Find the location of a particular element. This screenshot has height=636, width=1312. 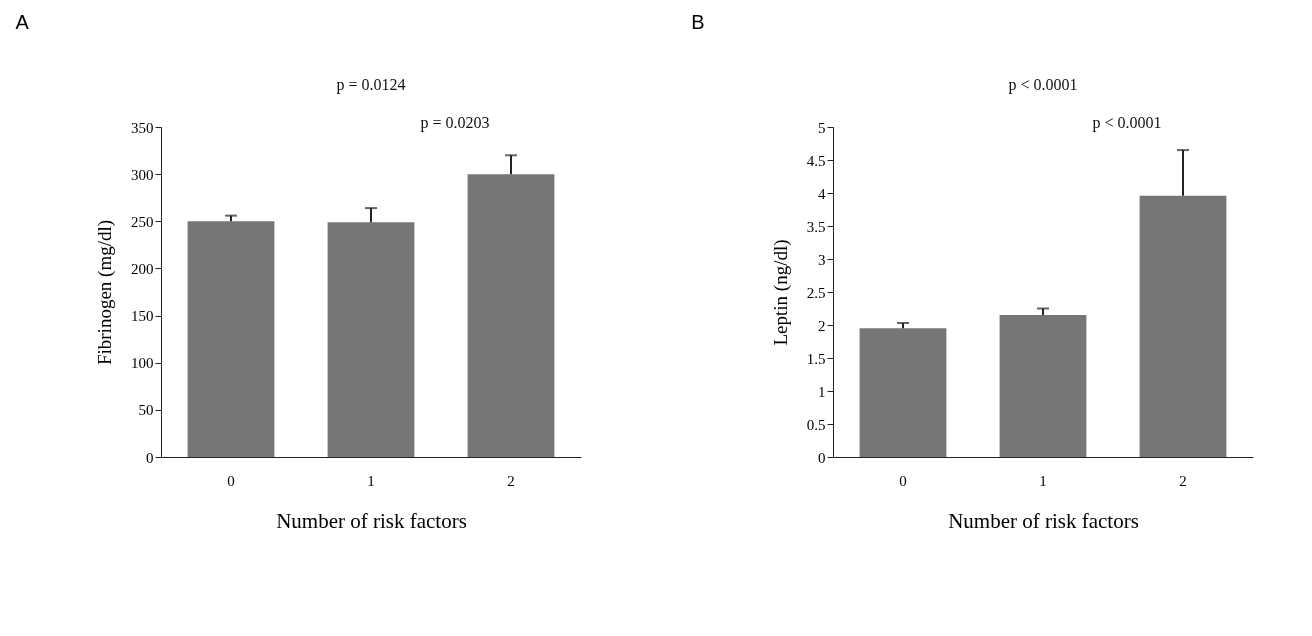

text: p < 0.0001 is located at coordinates (1043, 85).